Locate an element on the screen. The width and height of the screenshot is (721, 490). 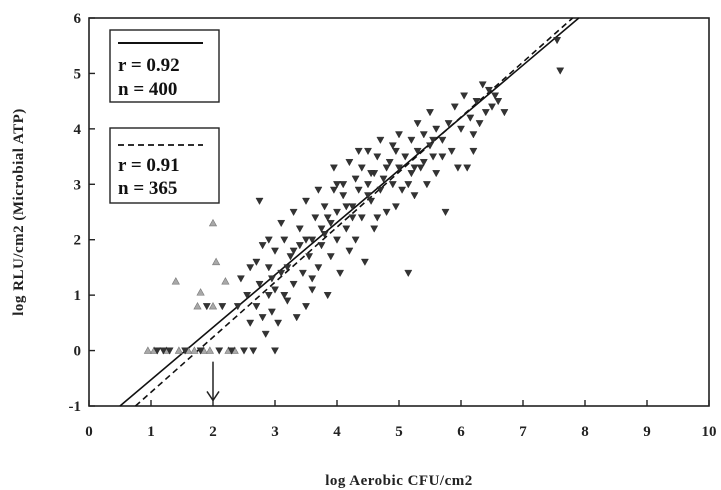
y-tick-label: 2 is located at coordinates (78, 241).